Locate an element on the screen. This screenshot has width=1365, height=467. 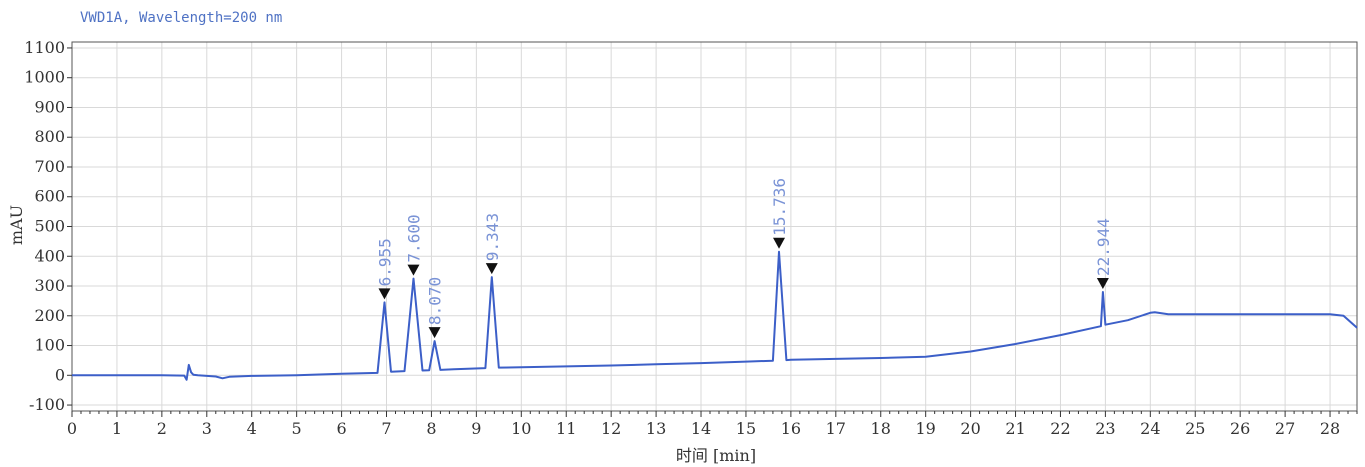
peak-label: 22.944 is located at coordinates (1103, 247).